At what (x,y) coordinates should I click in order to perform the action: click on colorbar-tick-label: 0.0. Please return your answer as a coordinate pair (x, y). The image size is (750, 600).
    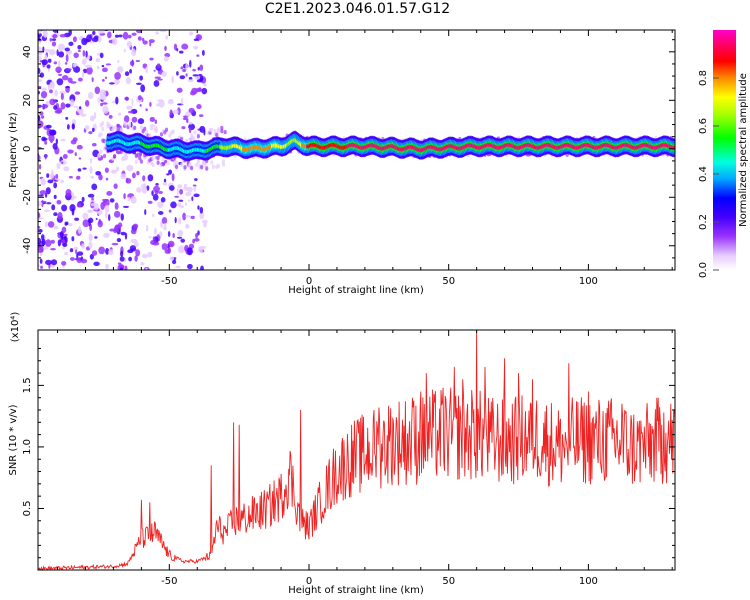
    Looking at the image, I should click on (703, 270).